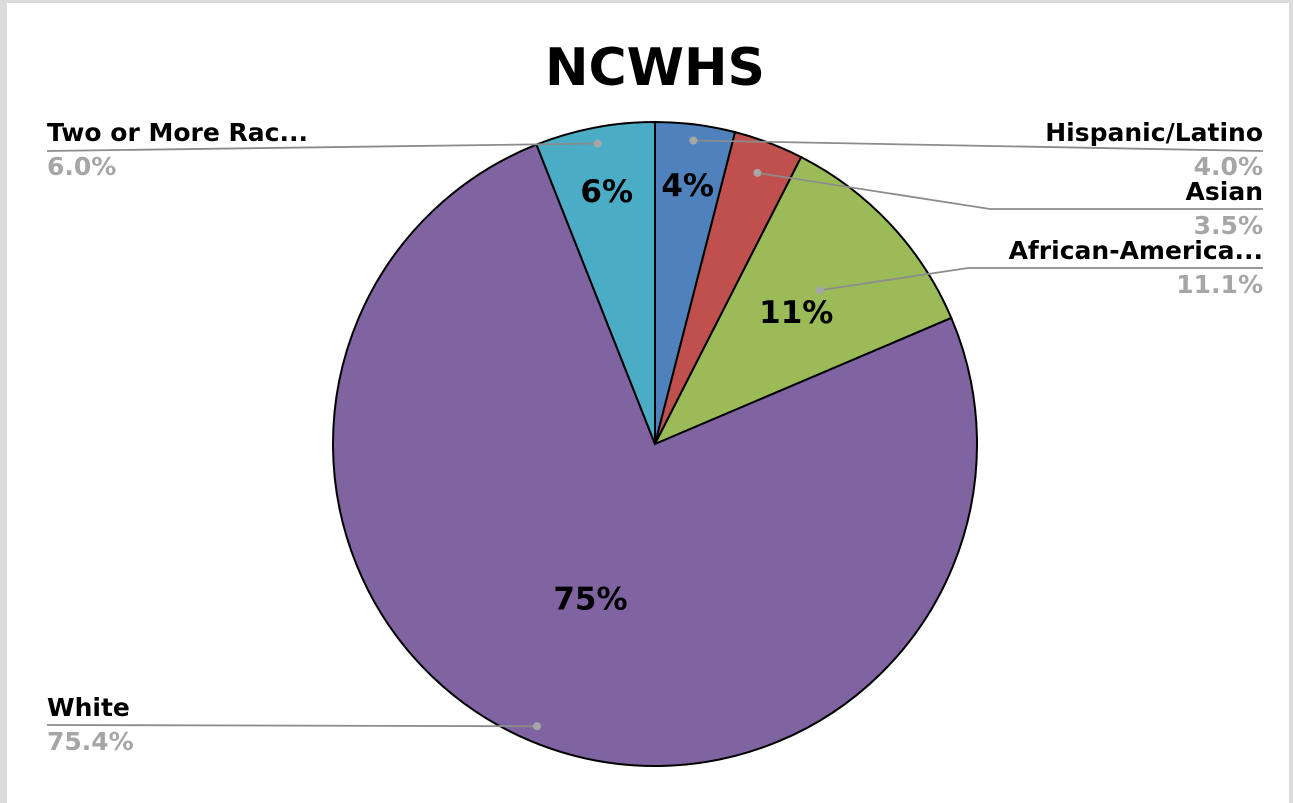 This screenshot has height=803, width=1293. What do you see at coordinates (796, 313) in the screenshot?
I see `pct-label-african-america: 11%` at bounding box center [796, 313].